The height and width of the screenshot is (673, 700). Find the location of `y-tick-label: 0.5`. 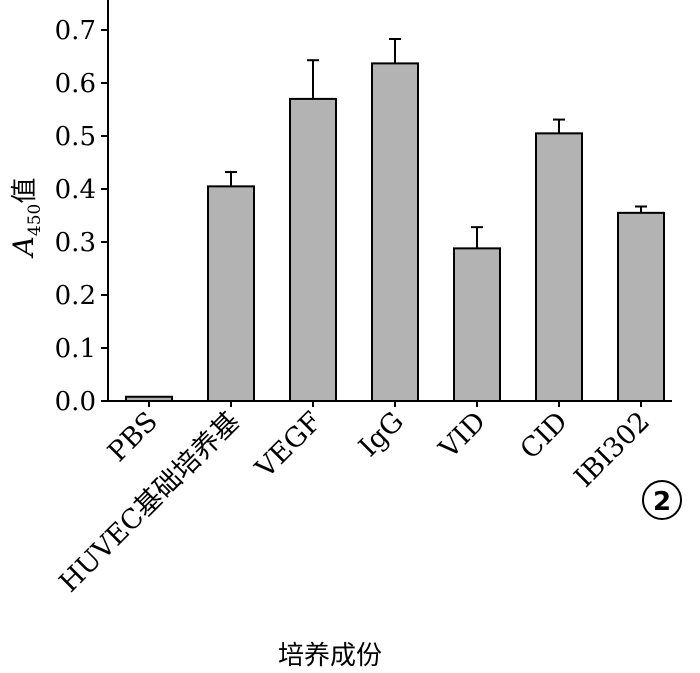

y-tick-label: 0.5 is located at coordinates (75, 137).